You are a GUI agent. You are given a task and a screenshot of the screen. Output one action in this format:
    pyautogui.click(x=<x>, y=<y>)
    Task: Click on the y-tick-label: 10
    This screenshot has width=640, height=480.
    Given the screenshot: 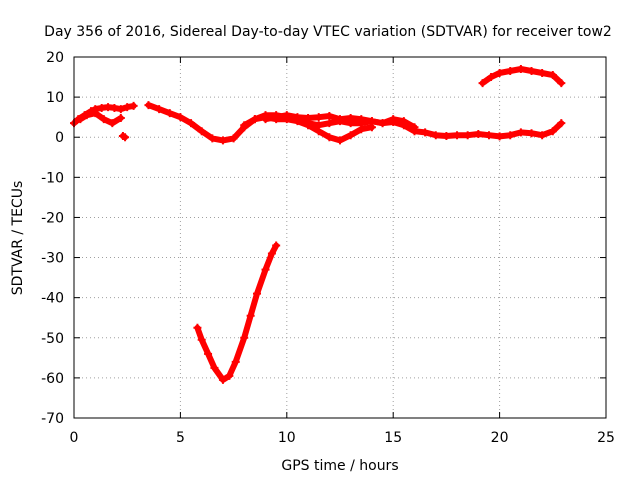 What is the action you would take?
    pyautogui.click(x=55, y=98)
    